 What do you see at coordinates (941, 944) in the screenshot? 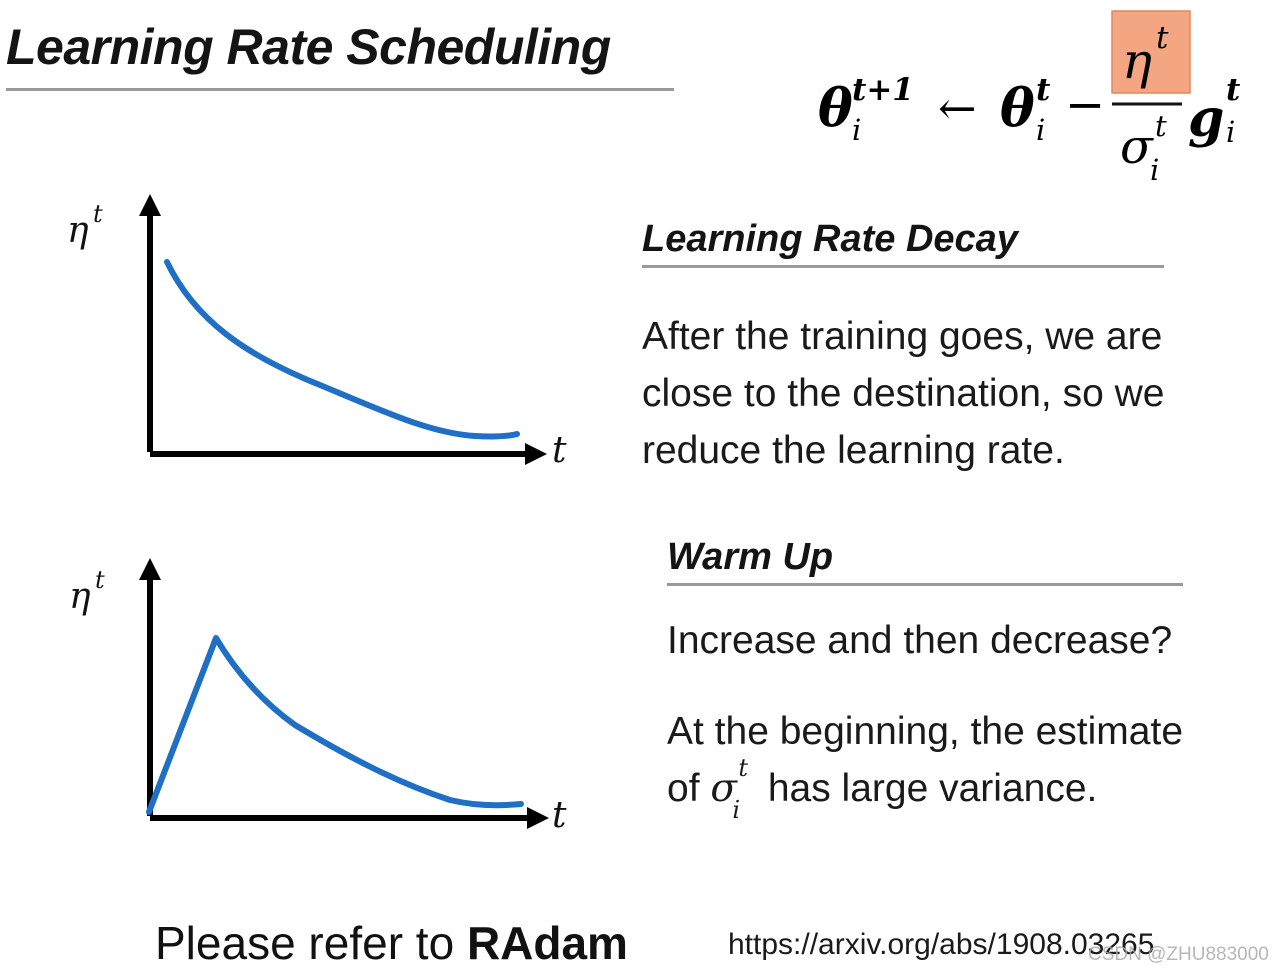
I see `radam-paper-link: https://arxiv.org/abs/1908.03265` at bounding box center [941, 944].